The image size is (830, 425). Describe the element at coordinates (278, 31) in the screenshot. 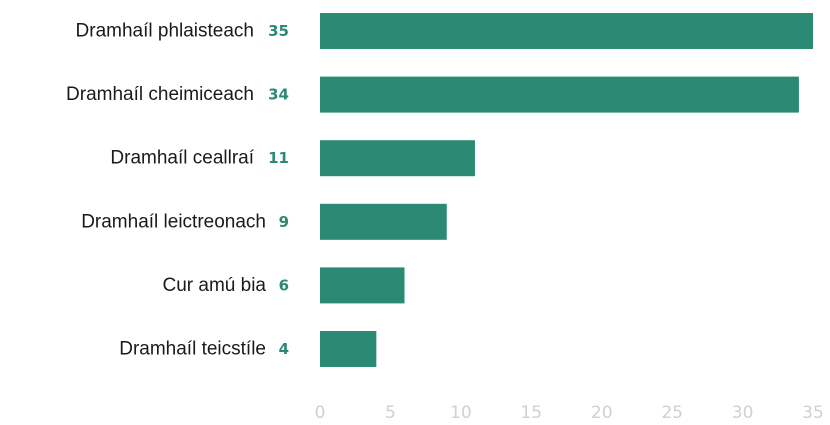

I see `value-label: 35` at that location.